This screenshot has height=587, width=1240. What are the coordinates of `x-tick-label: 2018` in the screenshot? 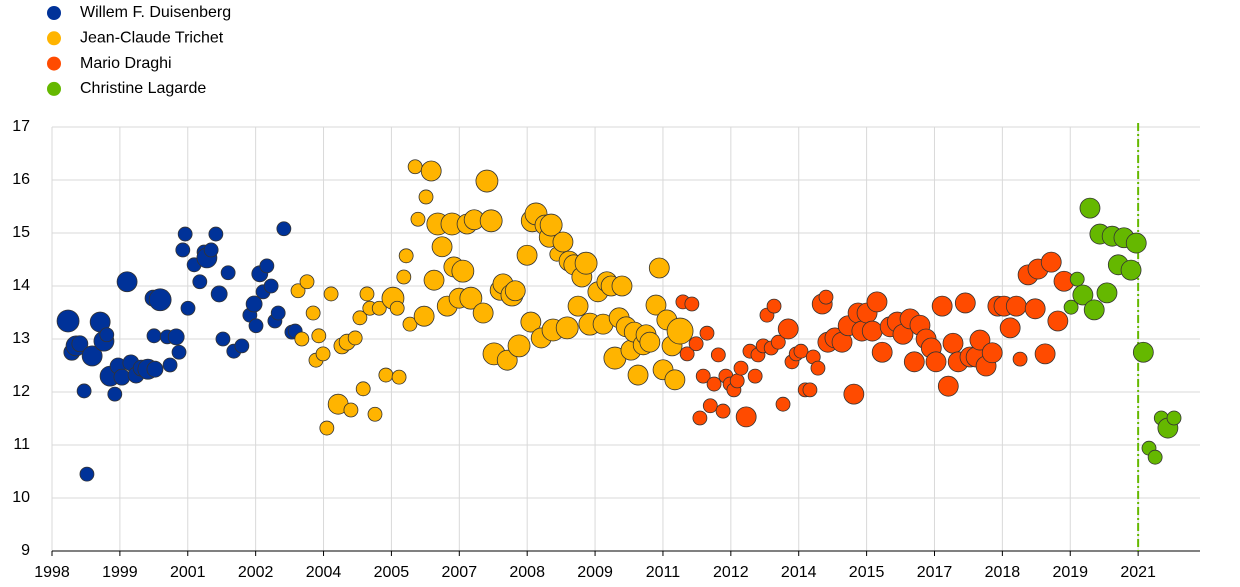 It's located at (1003, 572).